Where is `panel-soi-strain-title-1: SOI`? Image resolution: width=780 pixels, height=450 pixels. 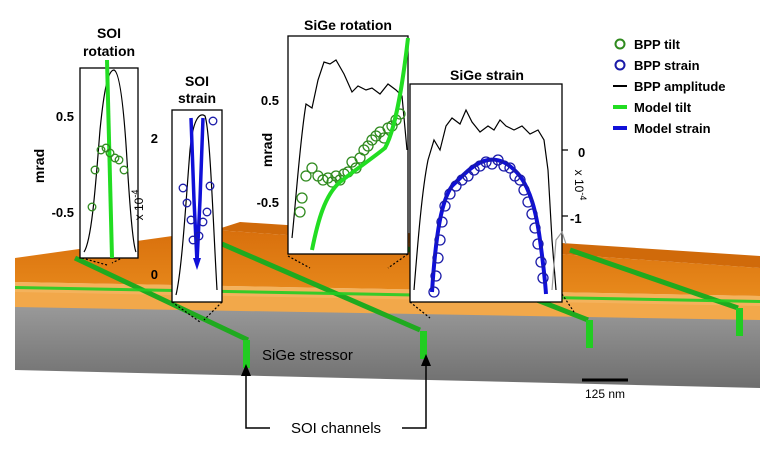
panel-soi-strain-title-1: SOI is located at coordinates (197, 81).